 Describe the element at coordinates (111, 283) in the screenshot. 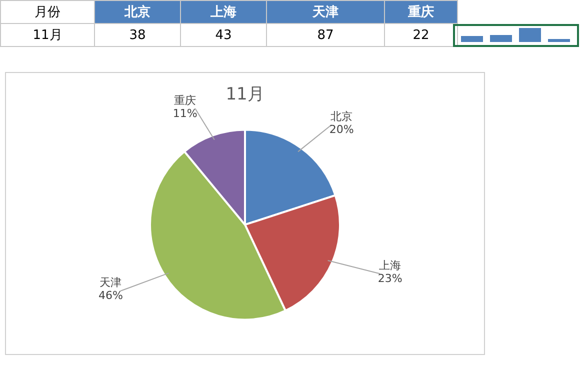

I see `slice-label: 天津` at that location.